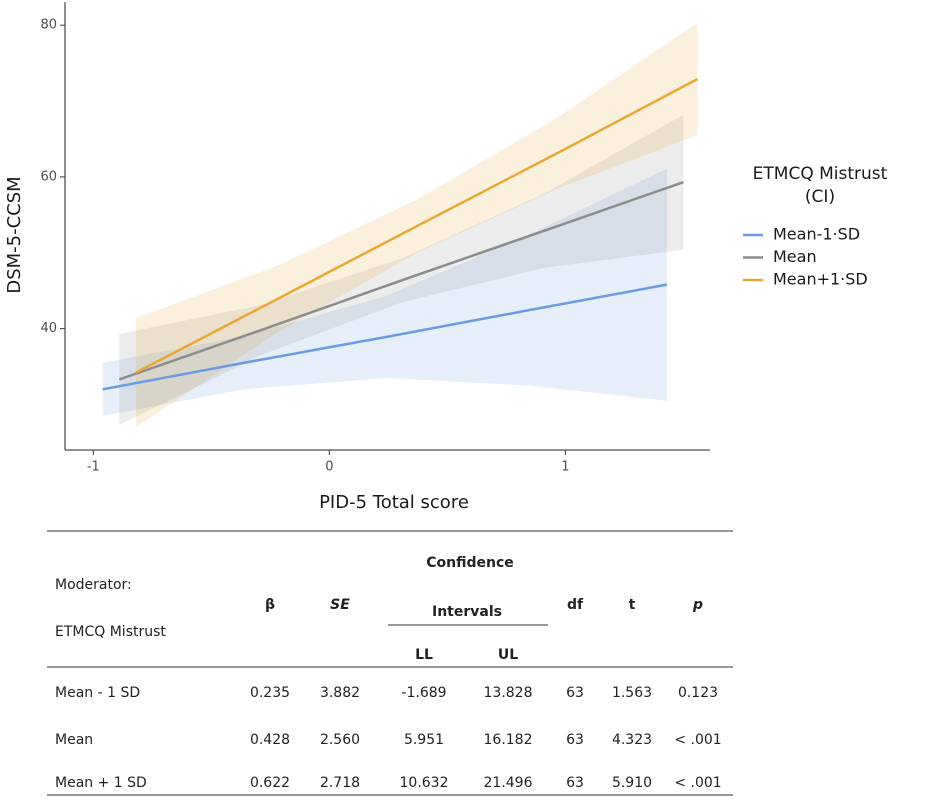  What do you see at coordinates (816, 234) in the screenshot?
I see `legend-label: Mean-1·SD` at bounding box center [816, 234].